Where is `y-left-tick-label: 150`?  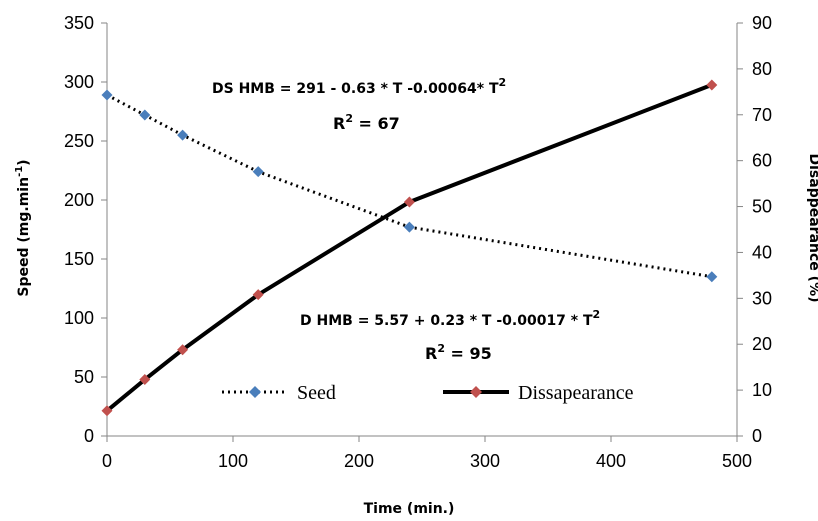
y-left-tick-label: 150 is located at coordinates (79, 259).